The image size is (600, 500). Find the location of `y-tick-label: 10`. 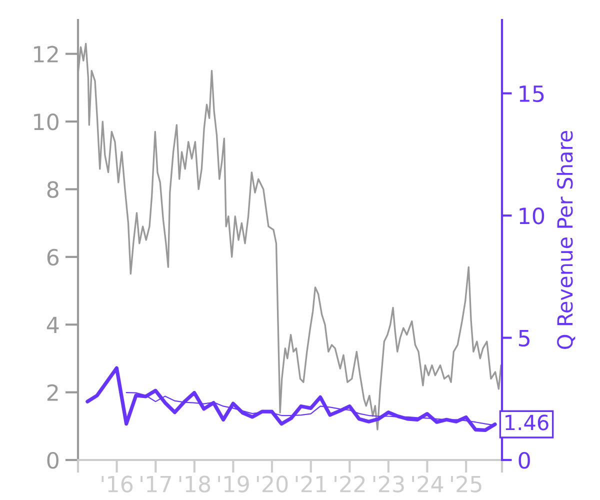

y-tick-label: 10 is located at coordinates (46, 121).